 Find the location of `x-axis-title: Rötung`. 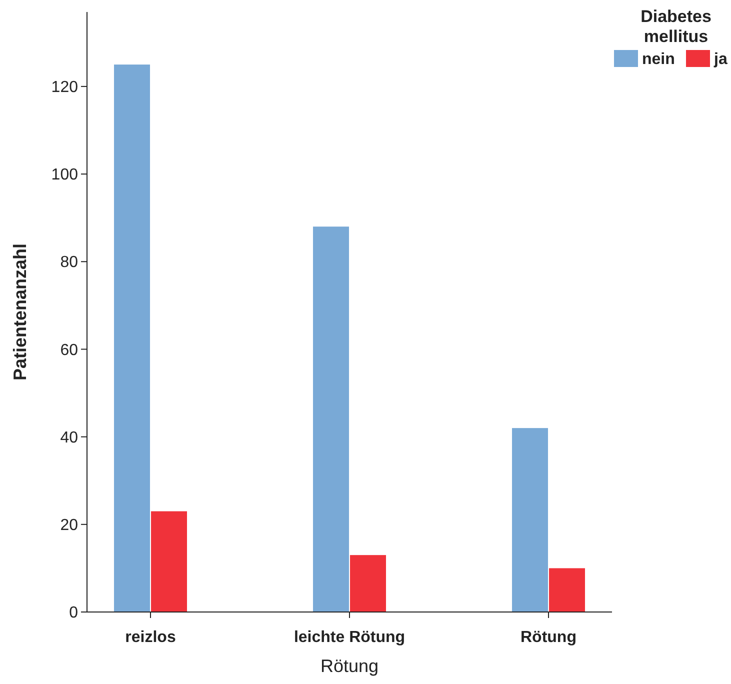

x-axis-title: Rötung is located at coordinates (349, 666).